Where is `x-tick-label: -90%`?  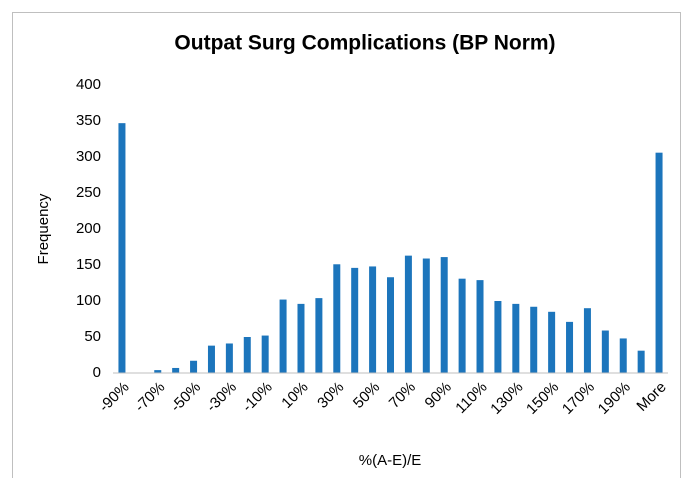 x-tick-label: -90% is located at coordinates (114, 397).